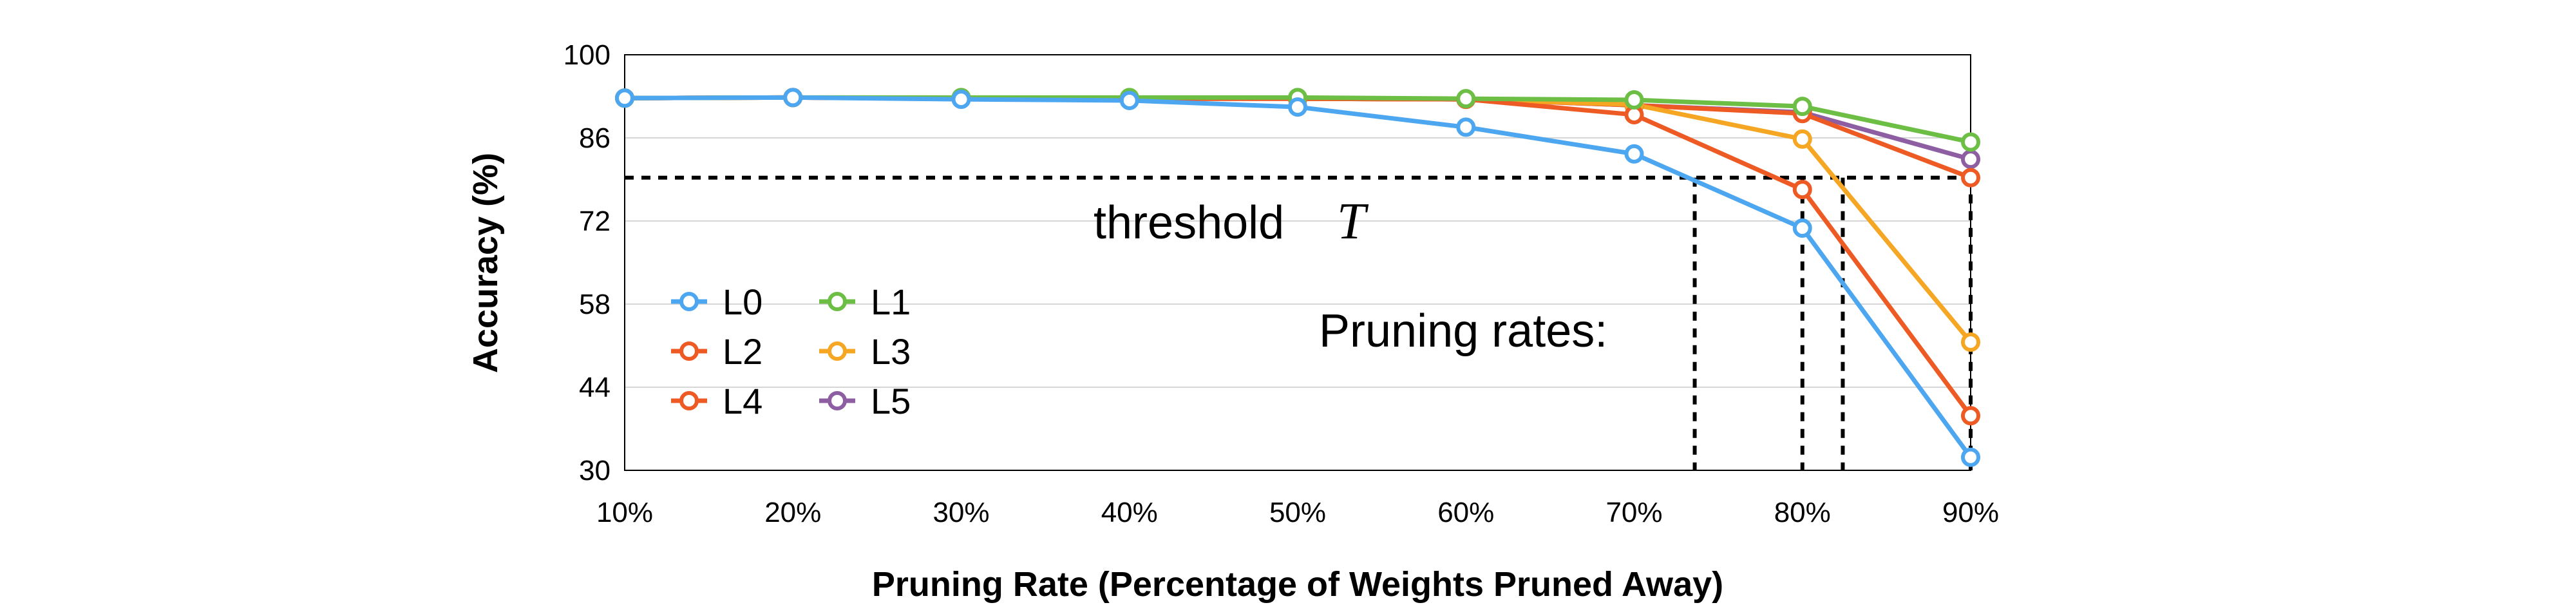  Describe the element at coordinates (838, 400) in the screenshot. I see `legend-marker-l5` at that location.